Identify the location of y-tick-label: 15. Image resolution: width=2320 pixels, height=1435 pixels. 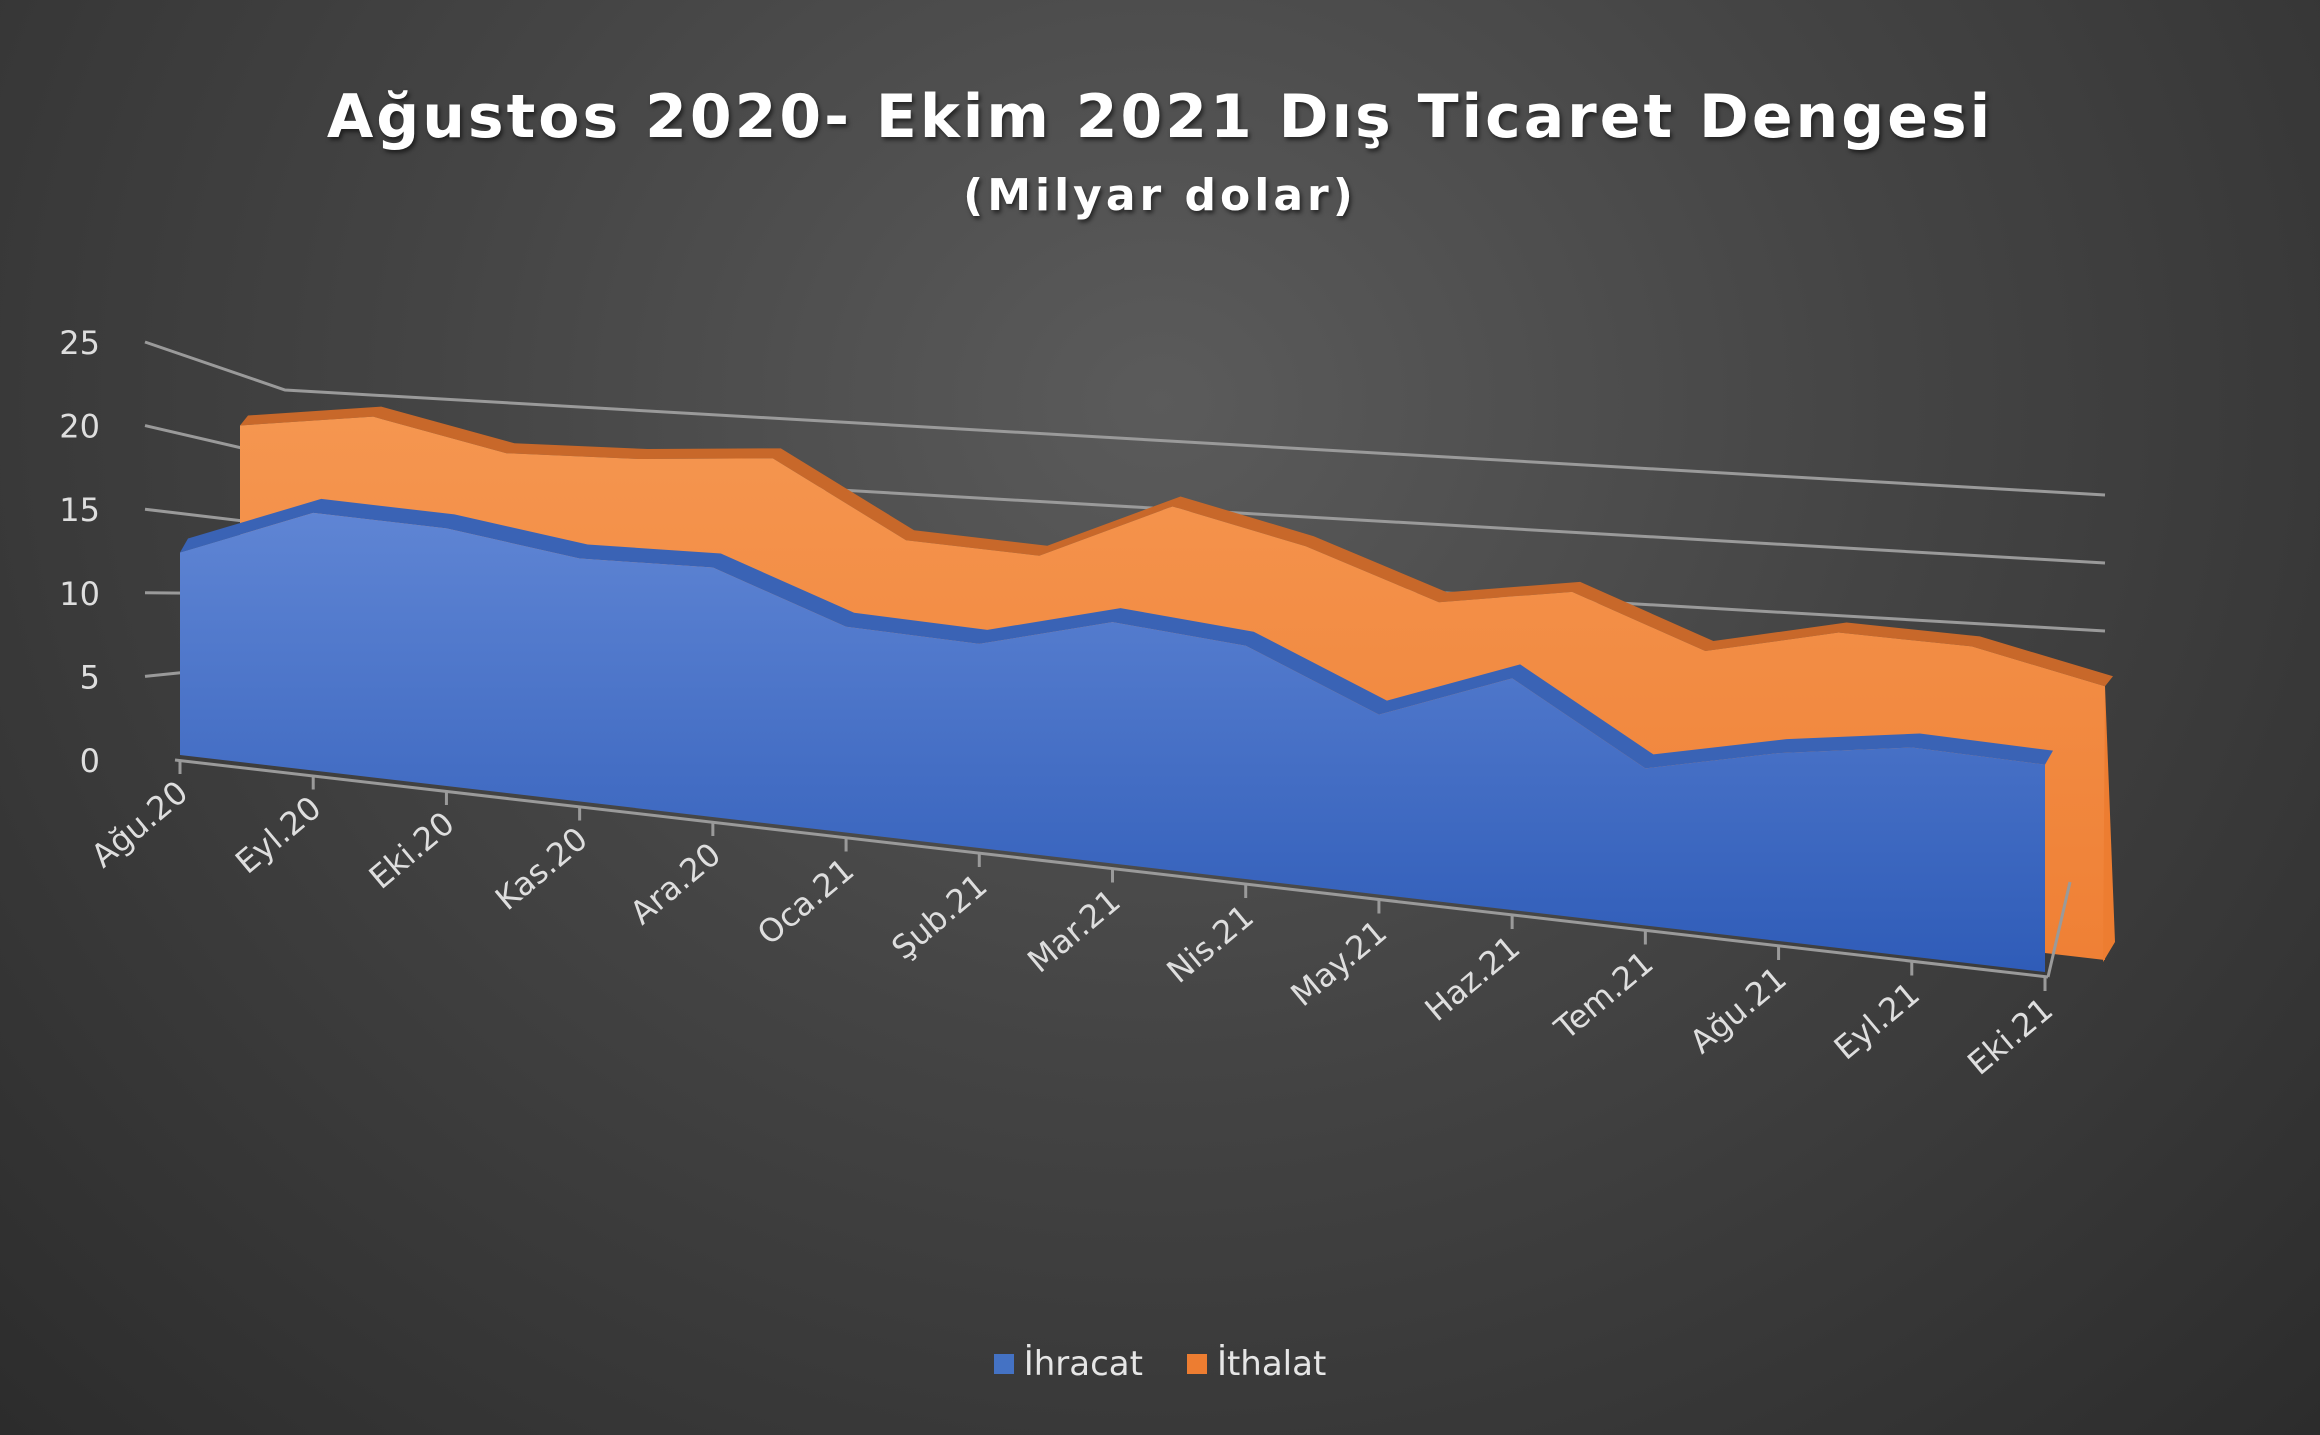
(79, 510).